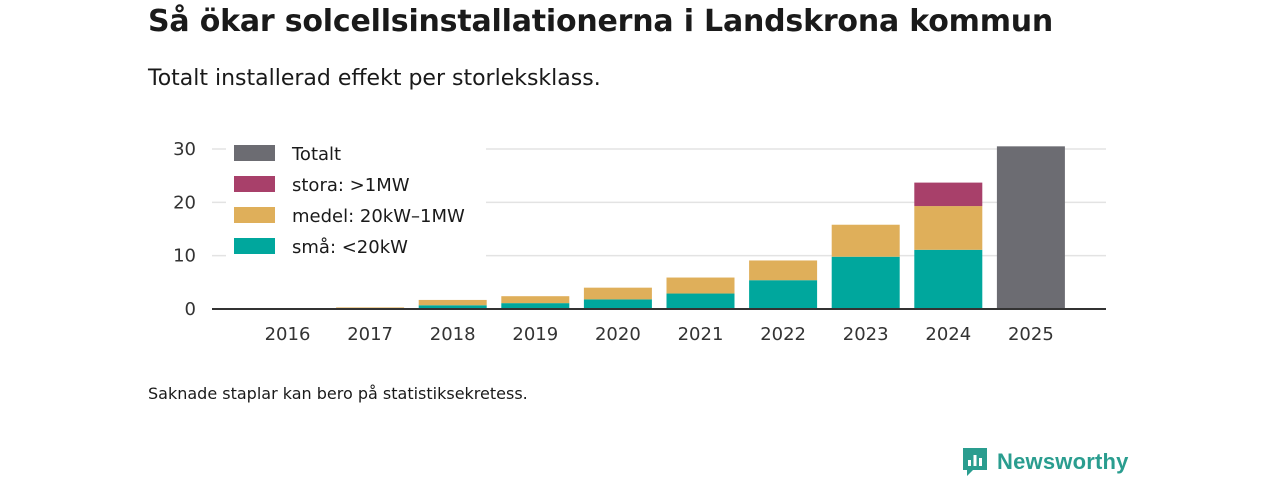 The image size is (1280, 480). What do you see at coordinates (453, 334) in the screenshot?
I see `x-tick-label-2018: 2018` at bounding box center [453, 334].